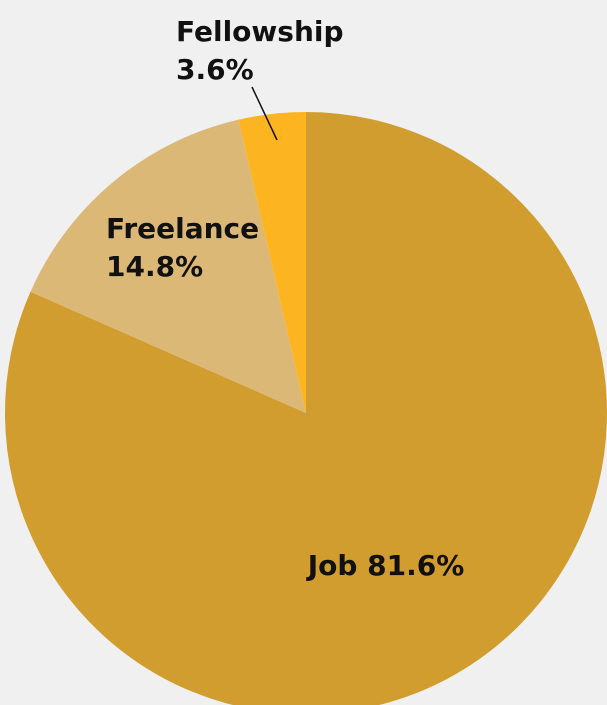  I want to click on leader-line-fellowship, so click(264, 113).